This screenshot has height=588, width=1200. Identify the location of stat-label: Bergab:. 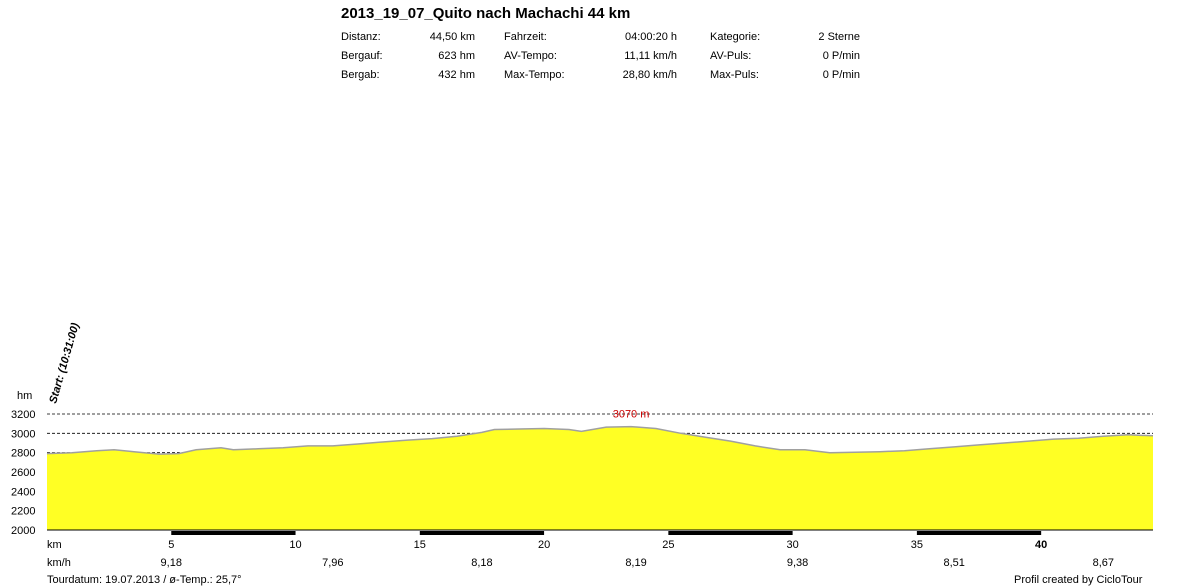
(360, 75).